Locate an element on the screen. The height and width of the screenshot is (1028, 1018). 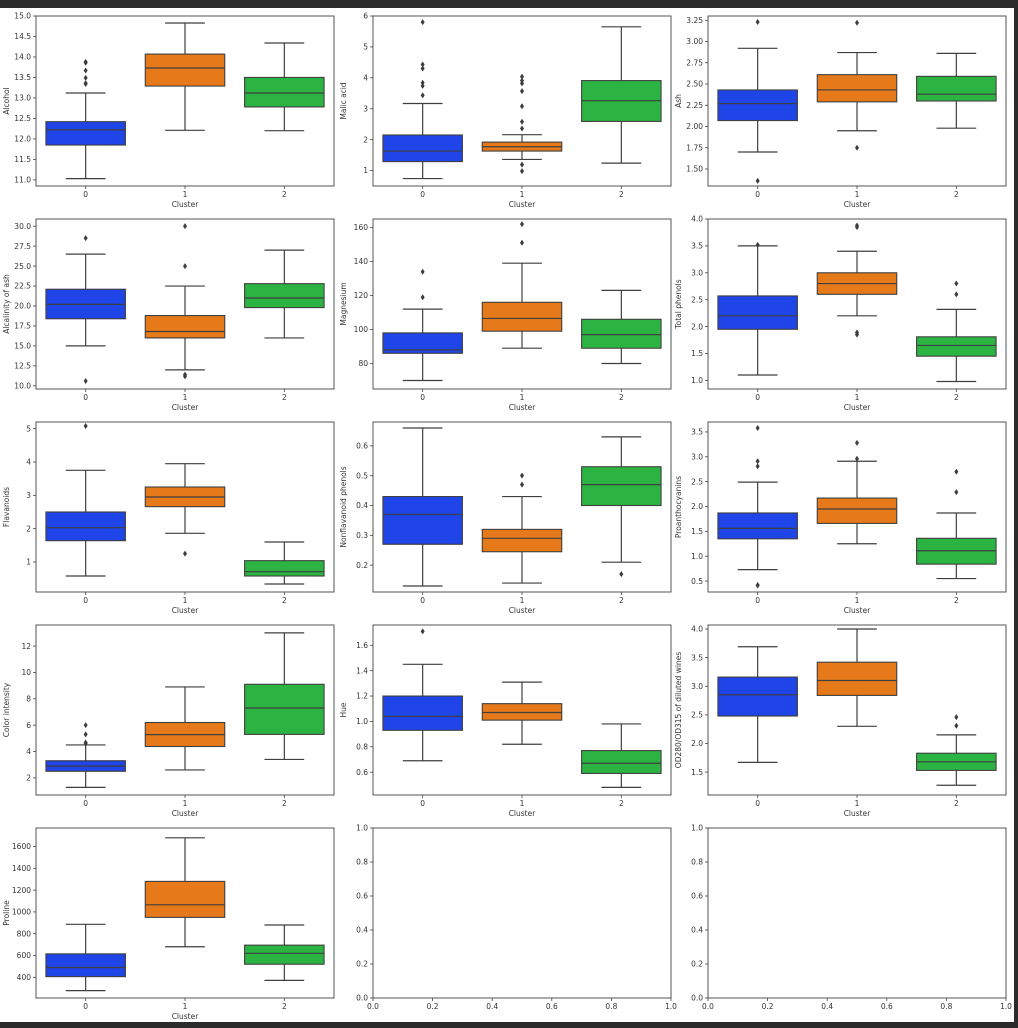
y-axis-label: OD280/OD315 of diluted wines is located at coordinates (678, 710).